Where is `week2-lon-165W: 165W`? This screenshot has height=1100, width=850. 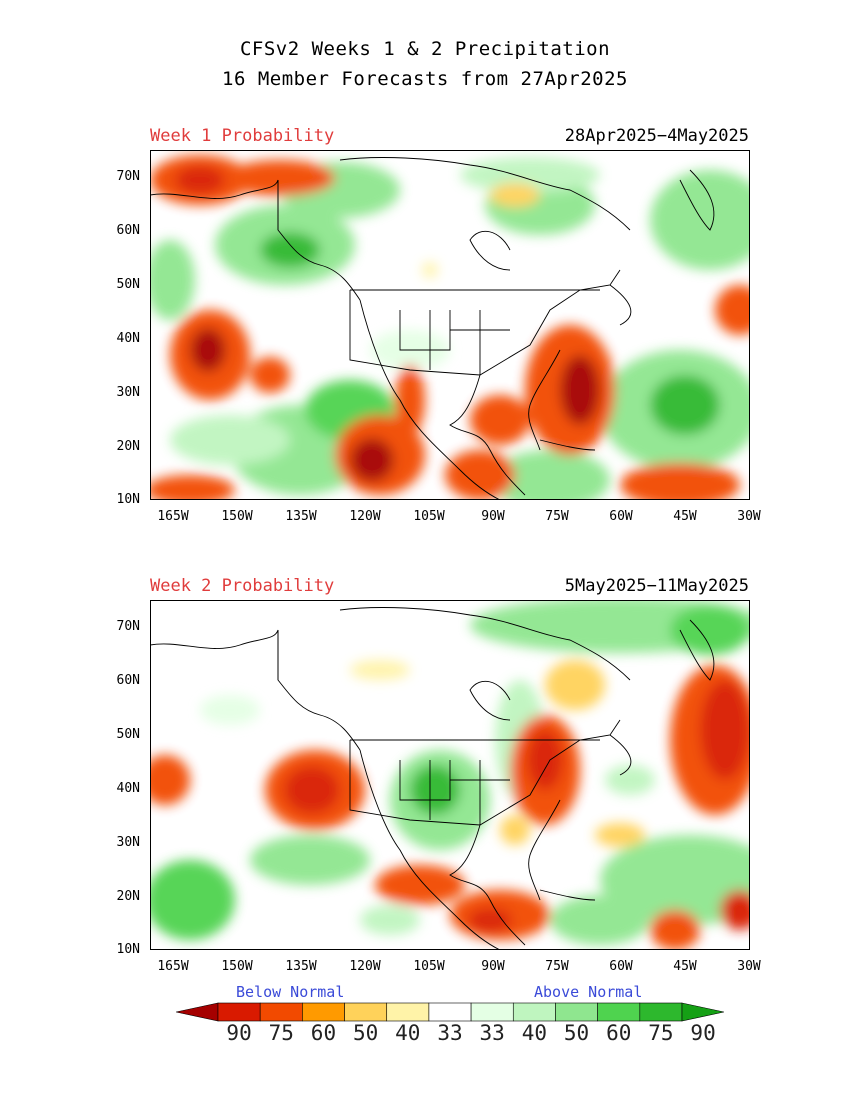
week2-lon-165W: 165W is located at coordinates (173, 966).